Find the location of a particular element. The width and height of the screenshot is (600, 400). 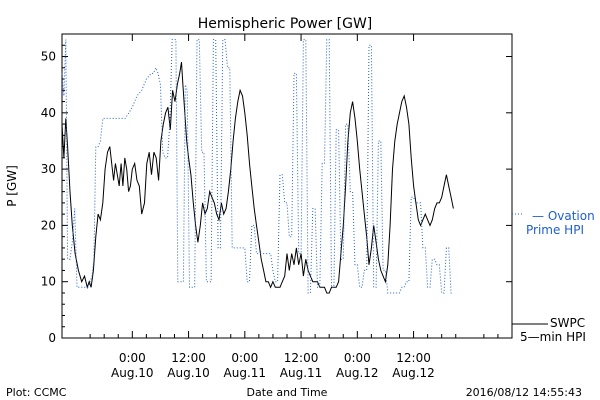

x-axis-label: Date and Time is located at coordinates (287, 392).